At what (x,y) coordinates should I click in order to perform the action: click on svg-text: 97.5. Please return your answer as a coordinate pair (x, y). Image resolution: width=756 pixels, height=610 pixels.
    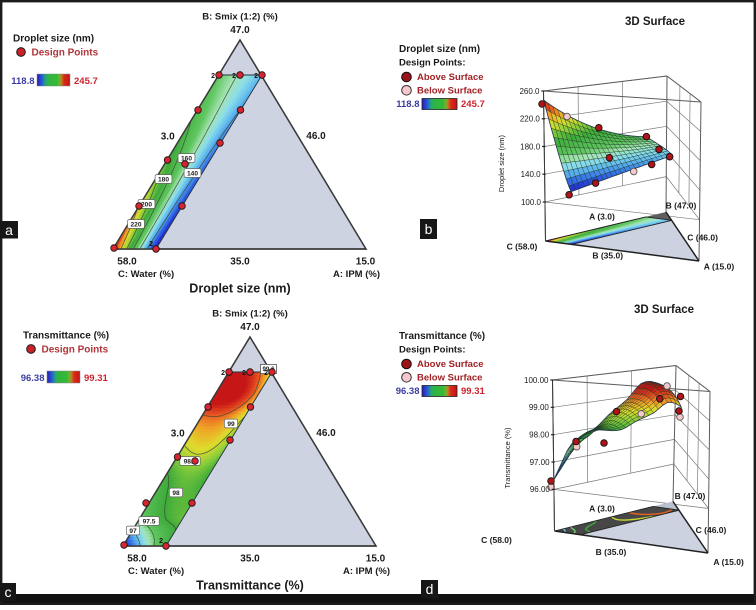
    Looking at the image, I should click on (149, 521).